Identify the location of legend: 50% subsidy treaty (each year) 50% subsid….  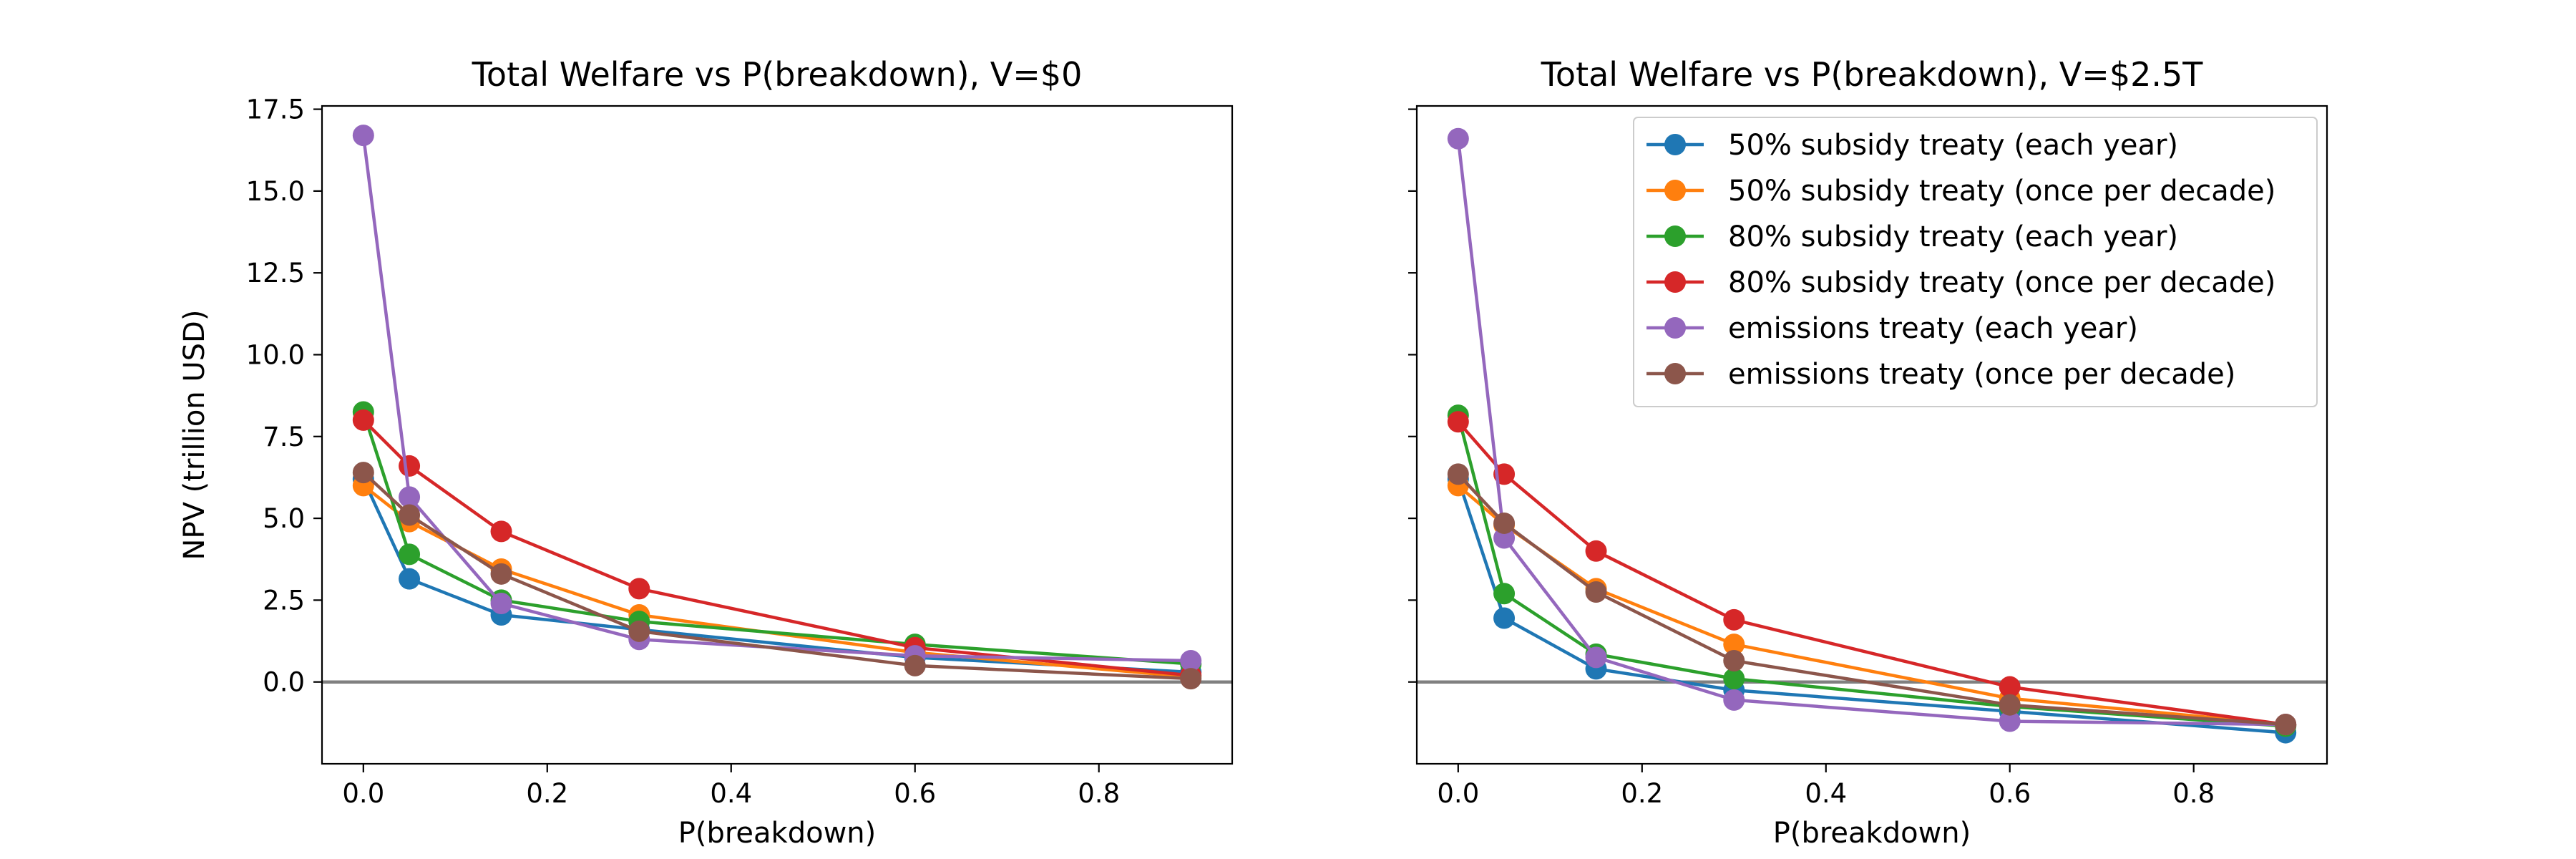
(1975, 262).